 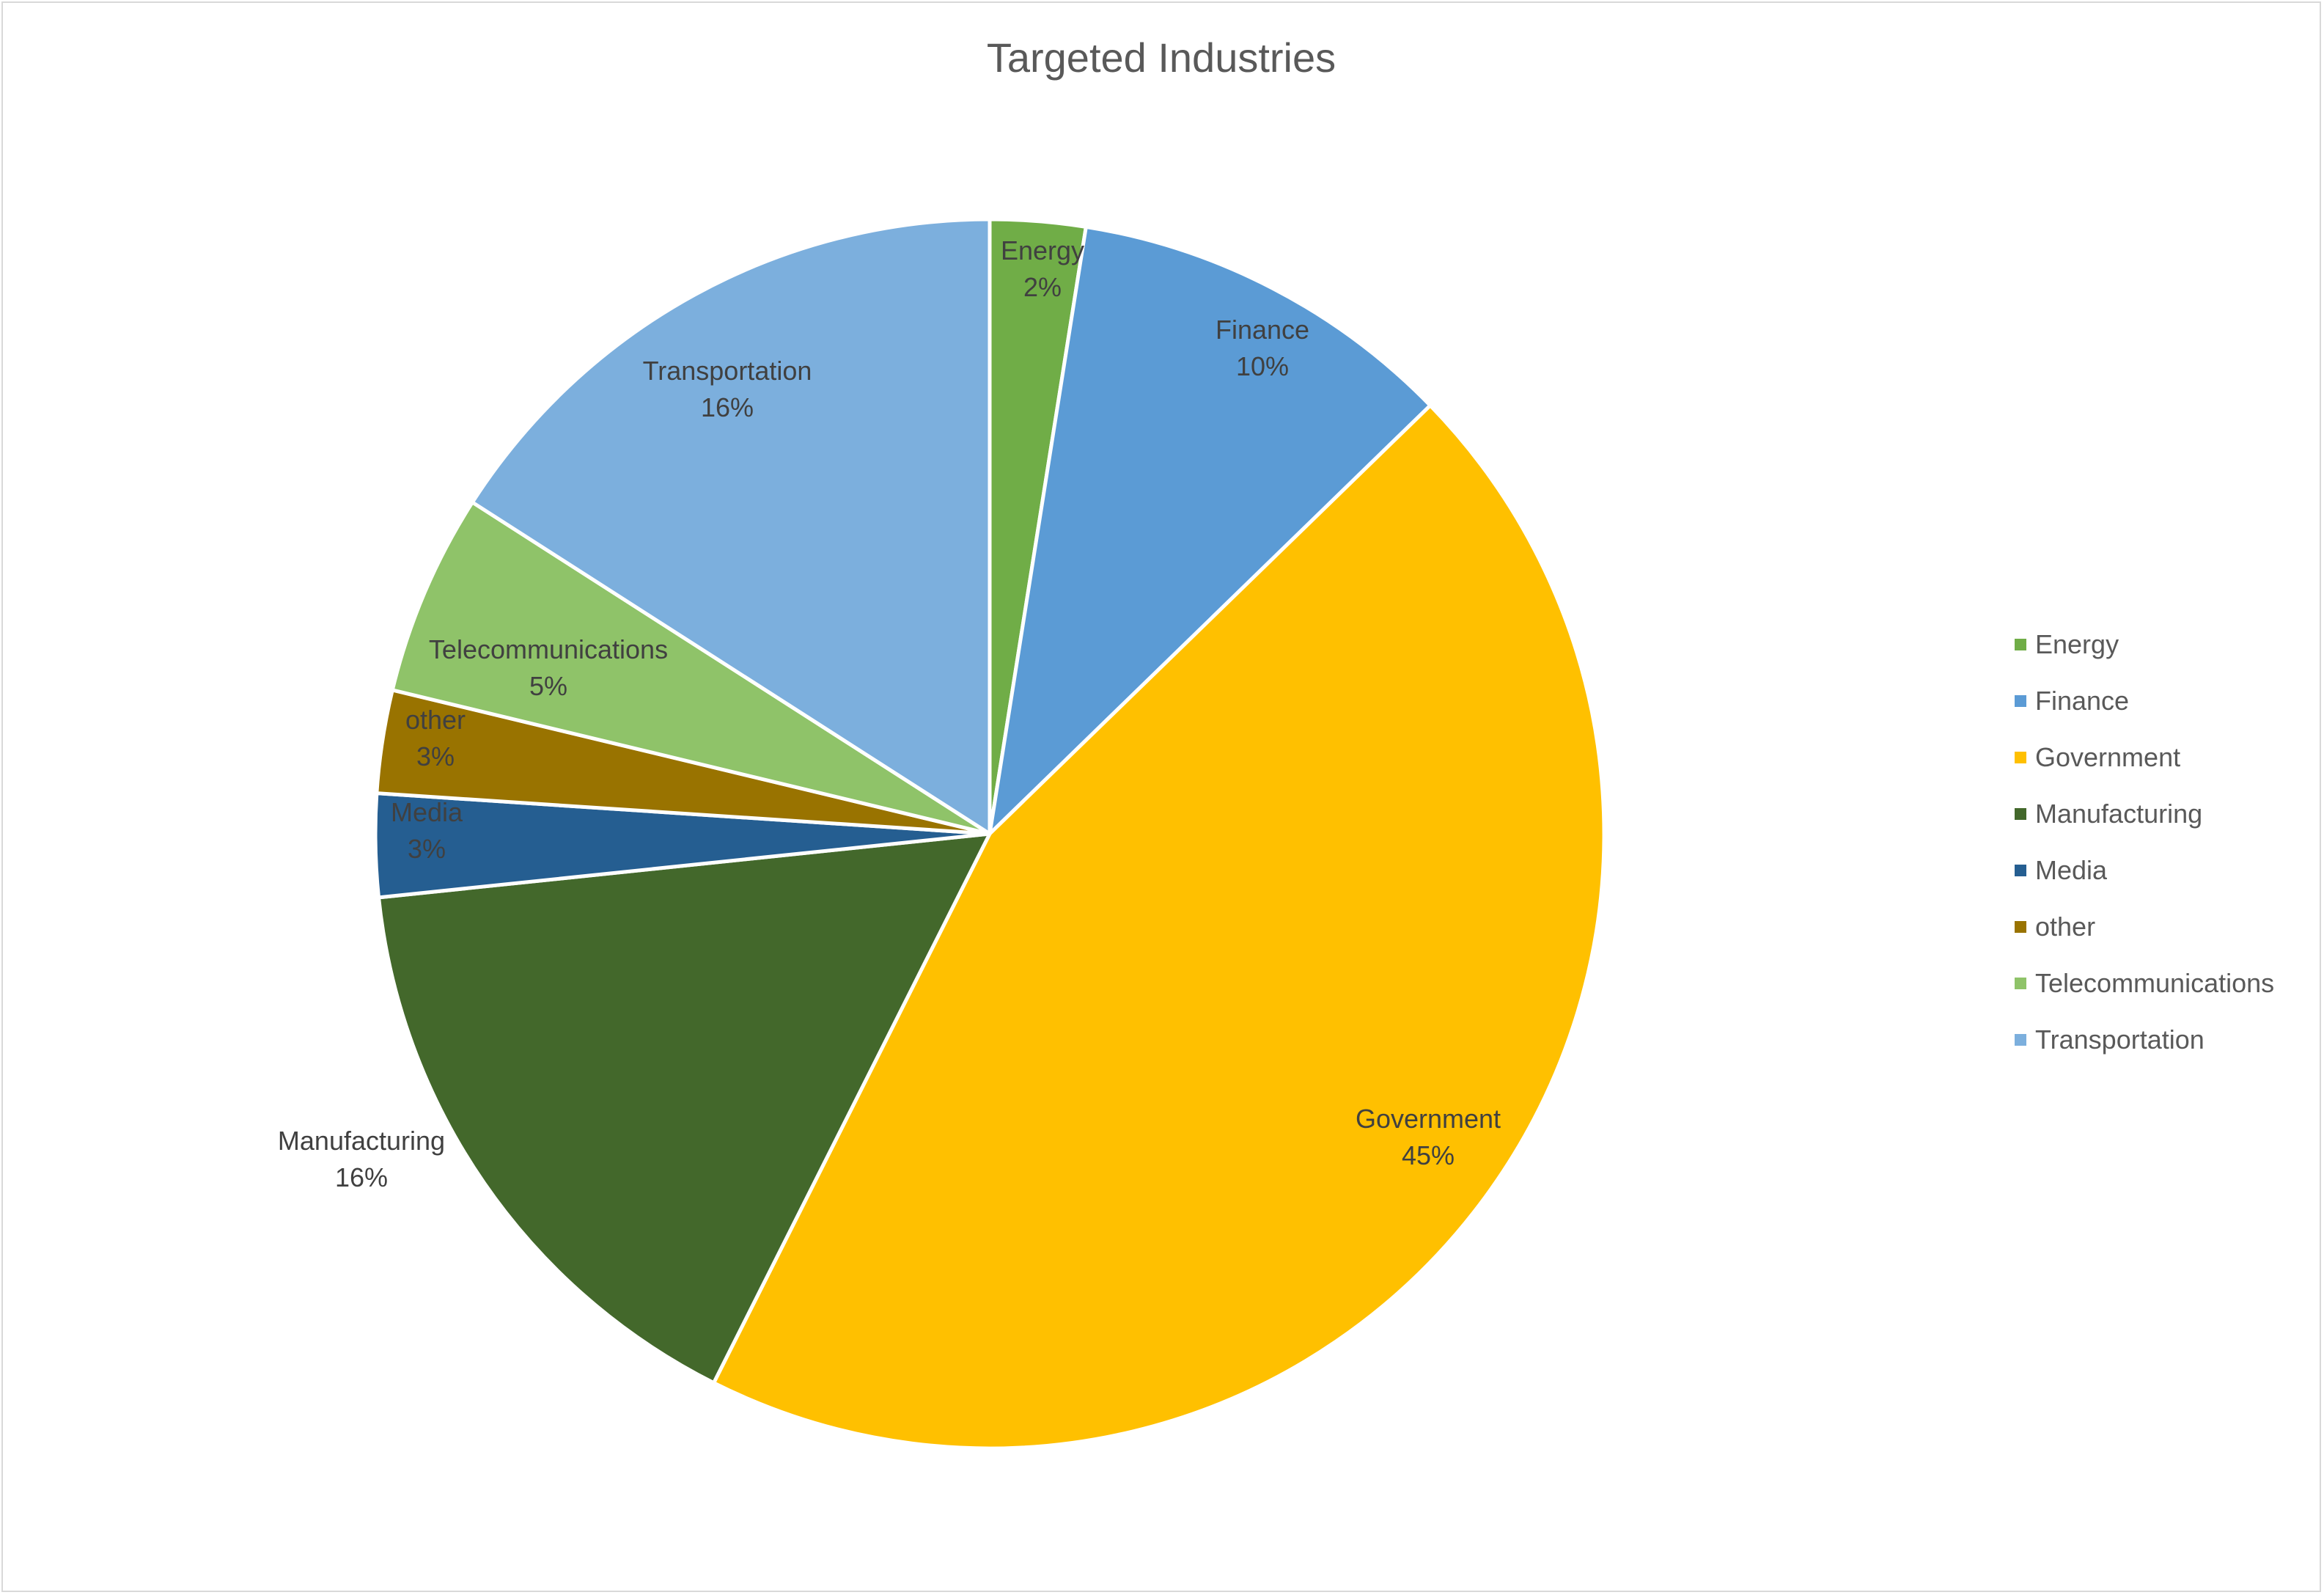 What do you see at coordinates (361, 1159) in the screenshot?
I see `data-label-manufacturing: Manufacturing 16%` at bounding box center [361, 1159].